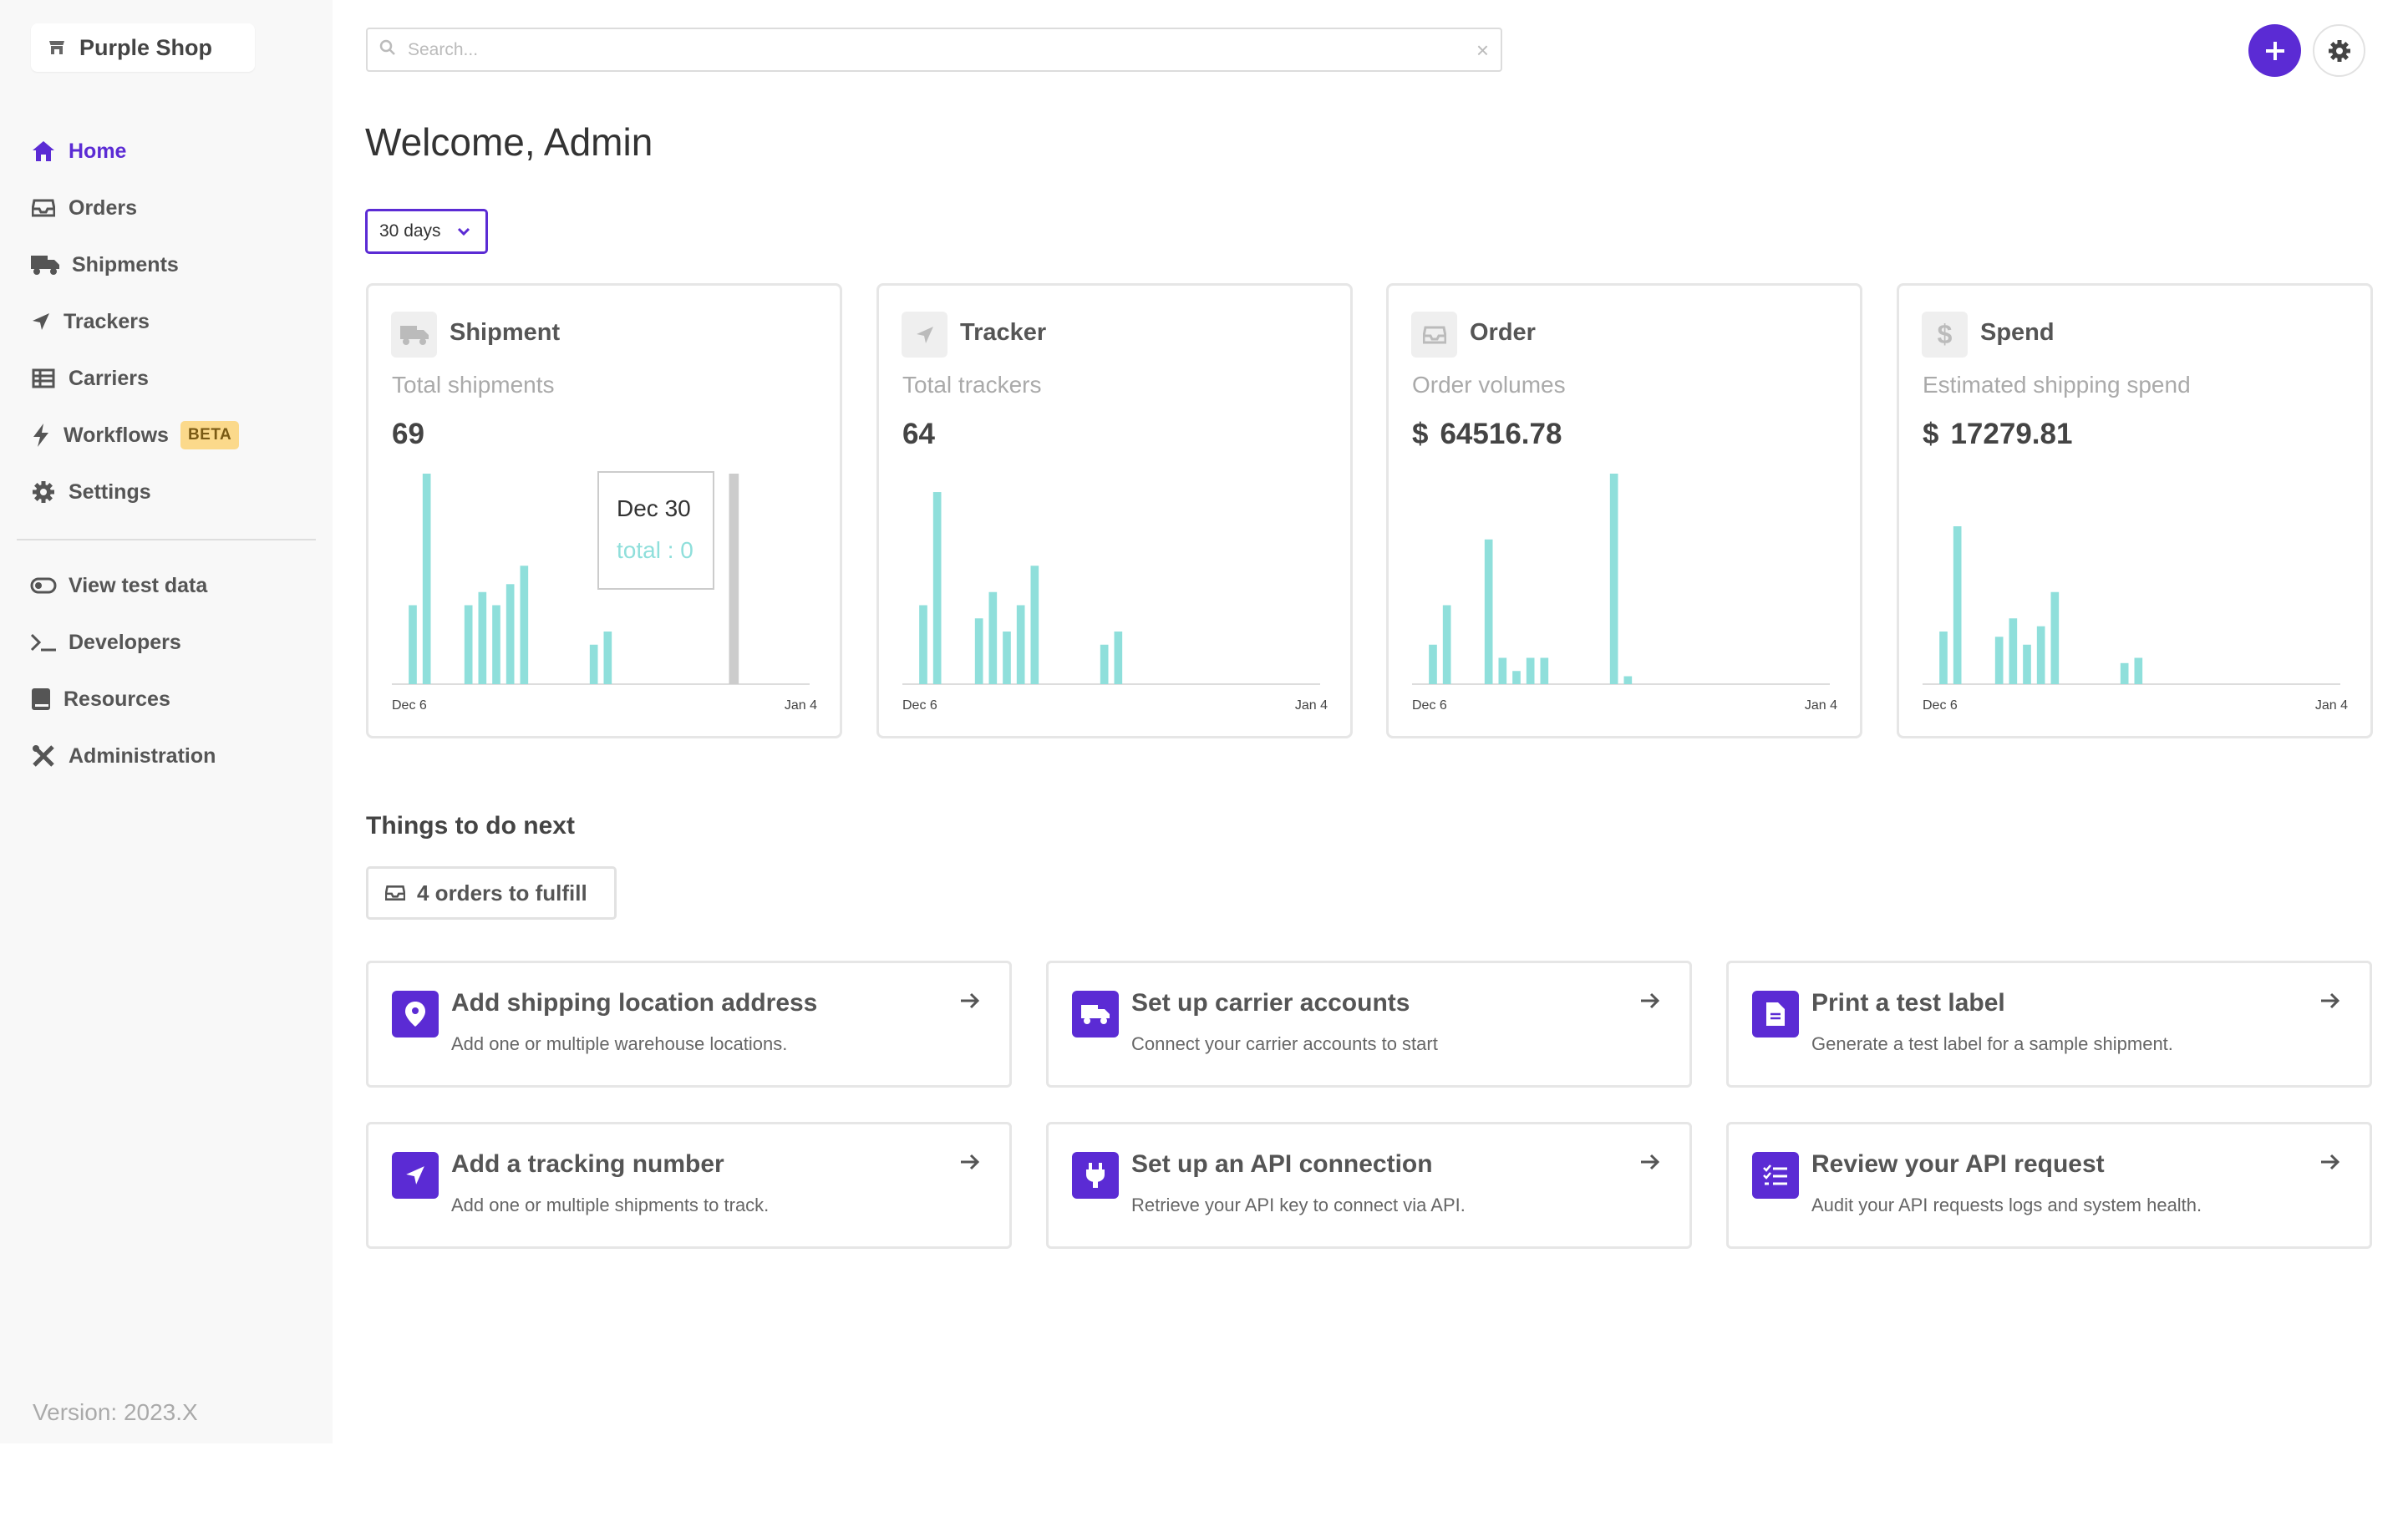 This screenshot has height=1522, width=2408. I want to click on tooltip-date: Dec 30, so click(654, 508).